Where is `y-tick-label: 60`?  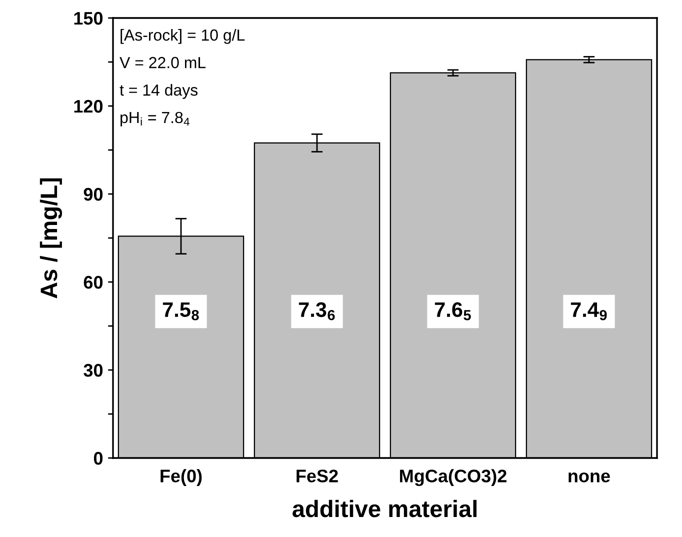
y-tick-label: 60 is located at coordinates (93, 282).